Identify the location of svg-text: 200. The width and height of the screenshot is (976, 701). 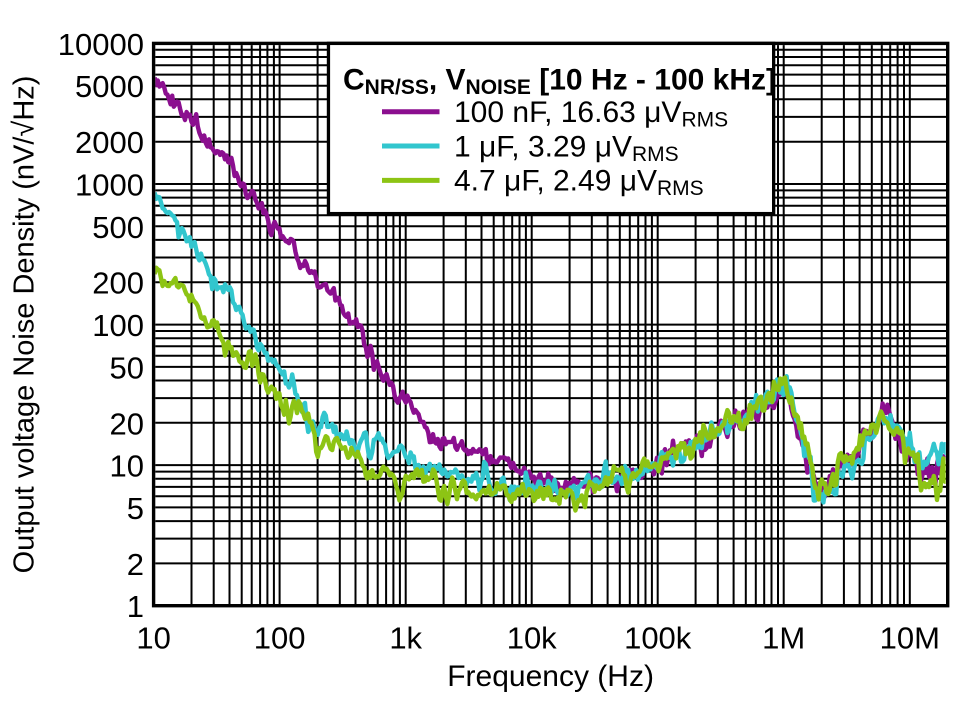
(118, 283).